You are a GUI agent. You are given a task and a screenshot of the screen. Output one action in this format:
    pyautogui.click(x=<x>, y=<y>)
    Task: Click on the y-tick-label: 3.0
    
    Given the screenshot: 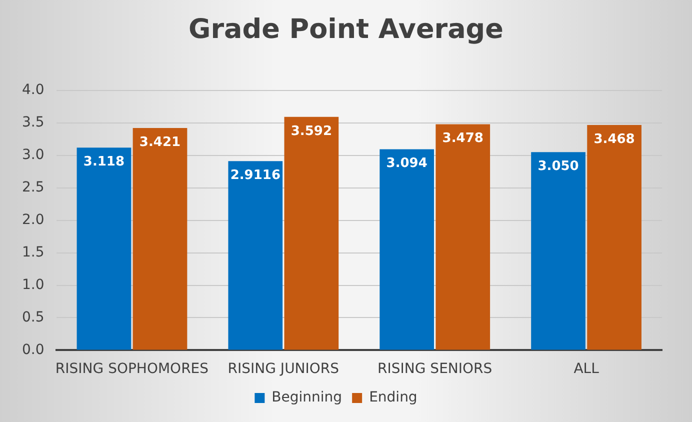 What is the action you would take?
    pyautogui.click(x=33, y=154)
    